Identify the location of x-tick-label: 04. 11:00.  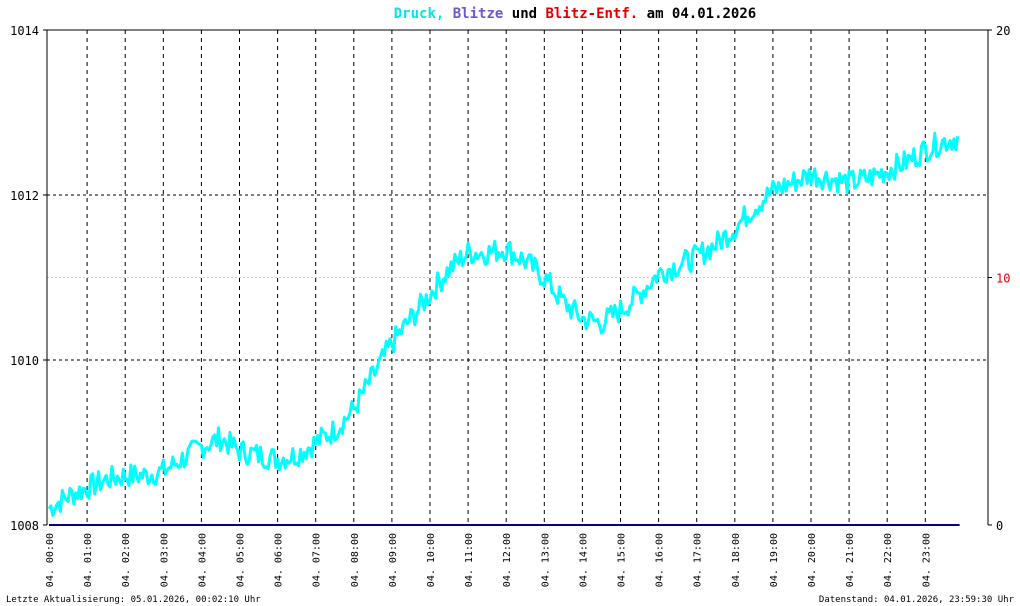
(469, 560).